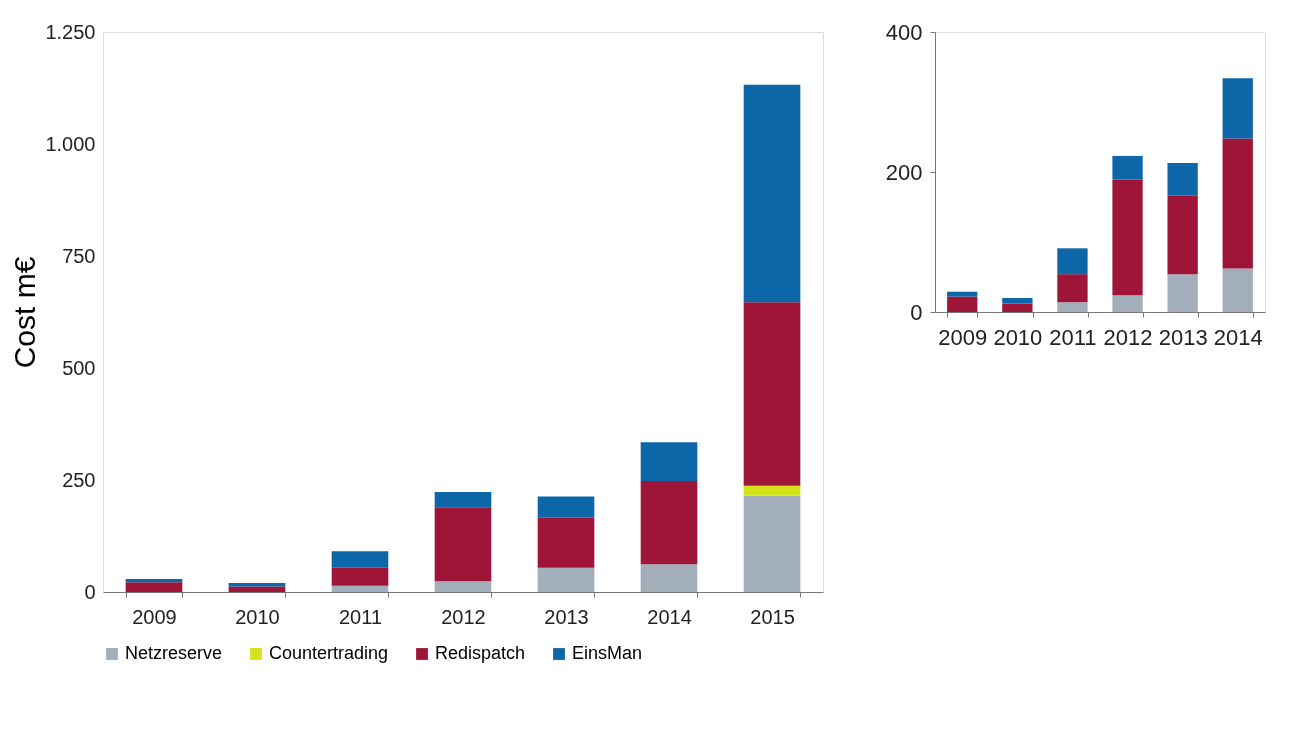 This screenshot has width=1306, height=735. What do you see at coordinates (480, 653) in the screenshot?
I see `legend-label: Redispatch` at bounding box center [480, 653].